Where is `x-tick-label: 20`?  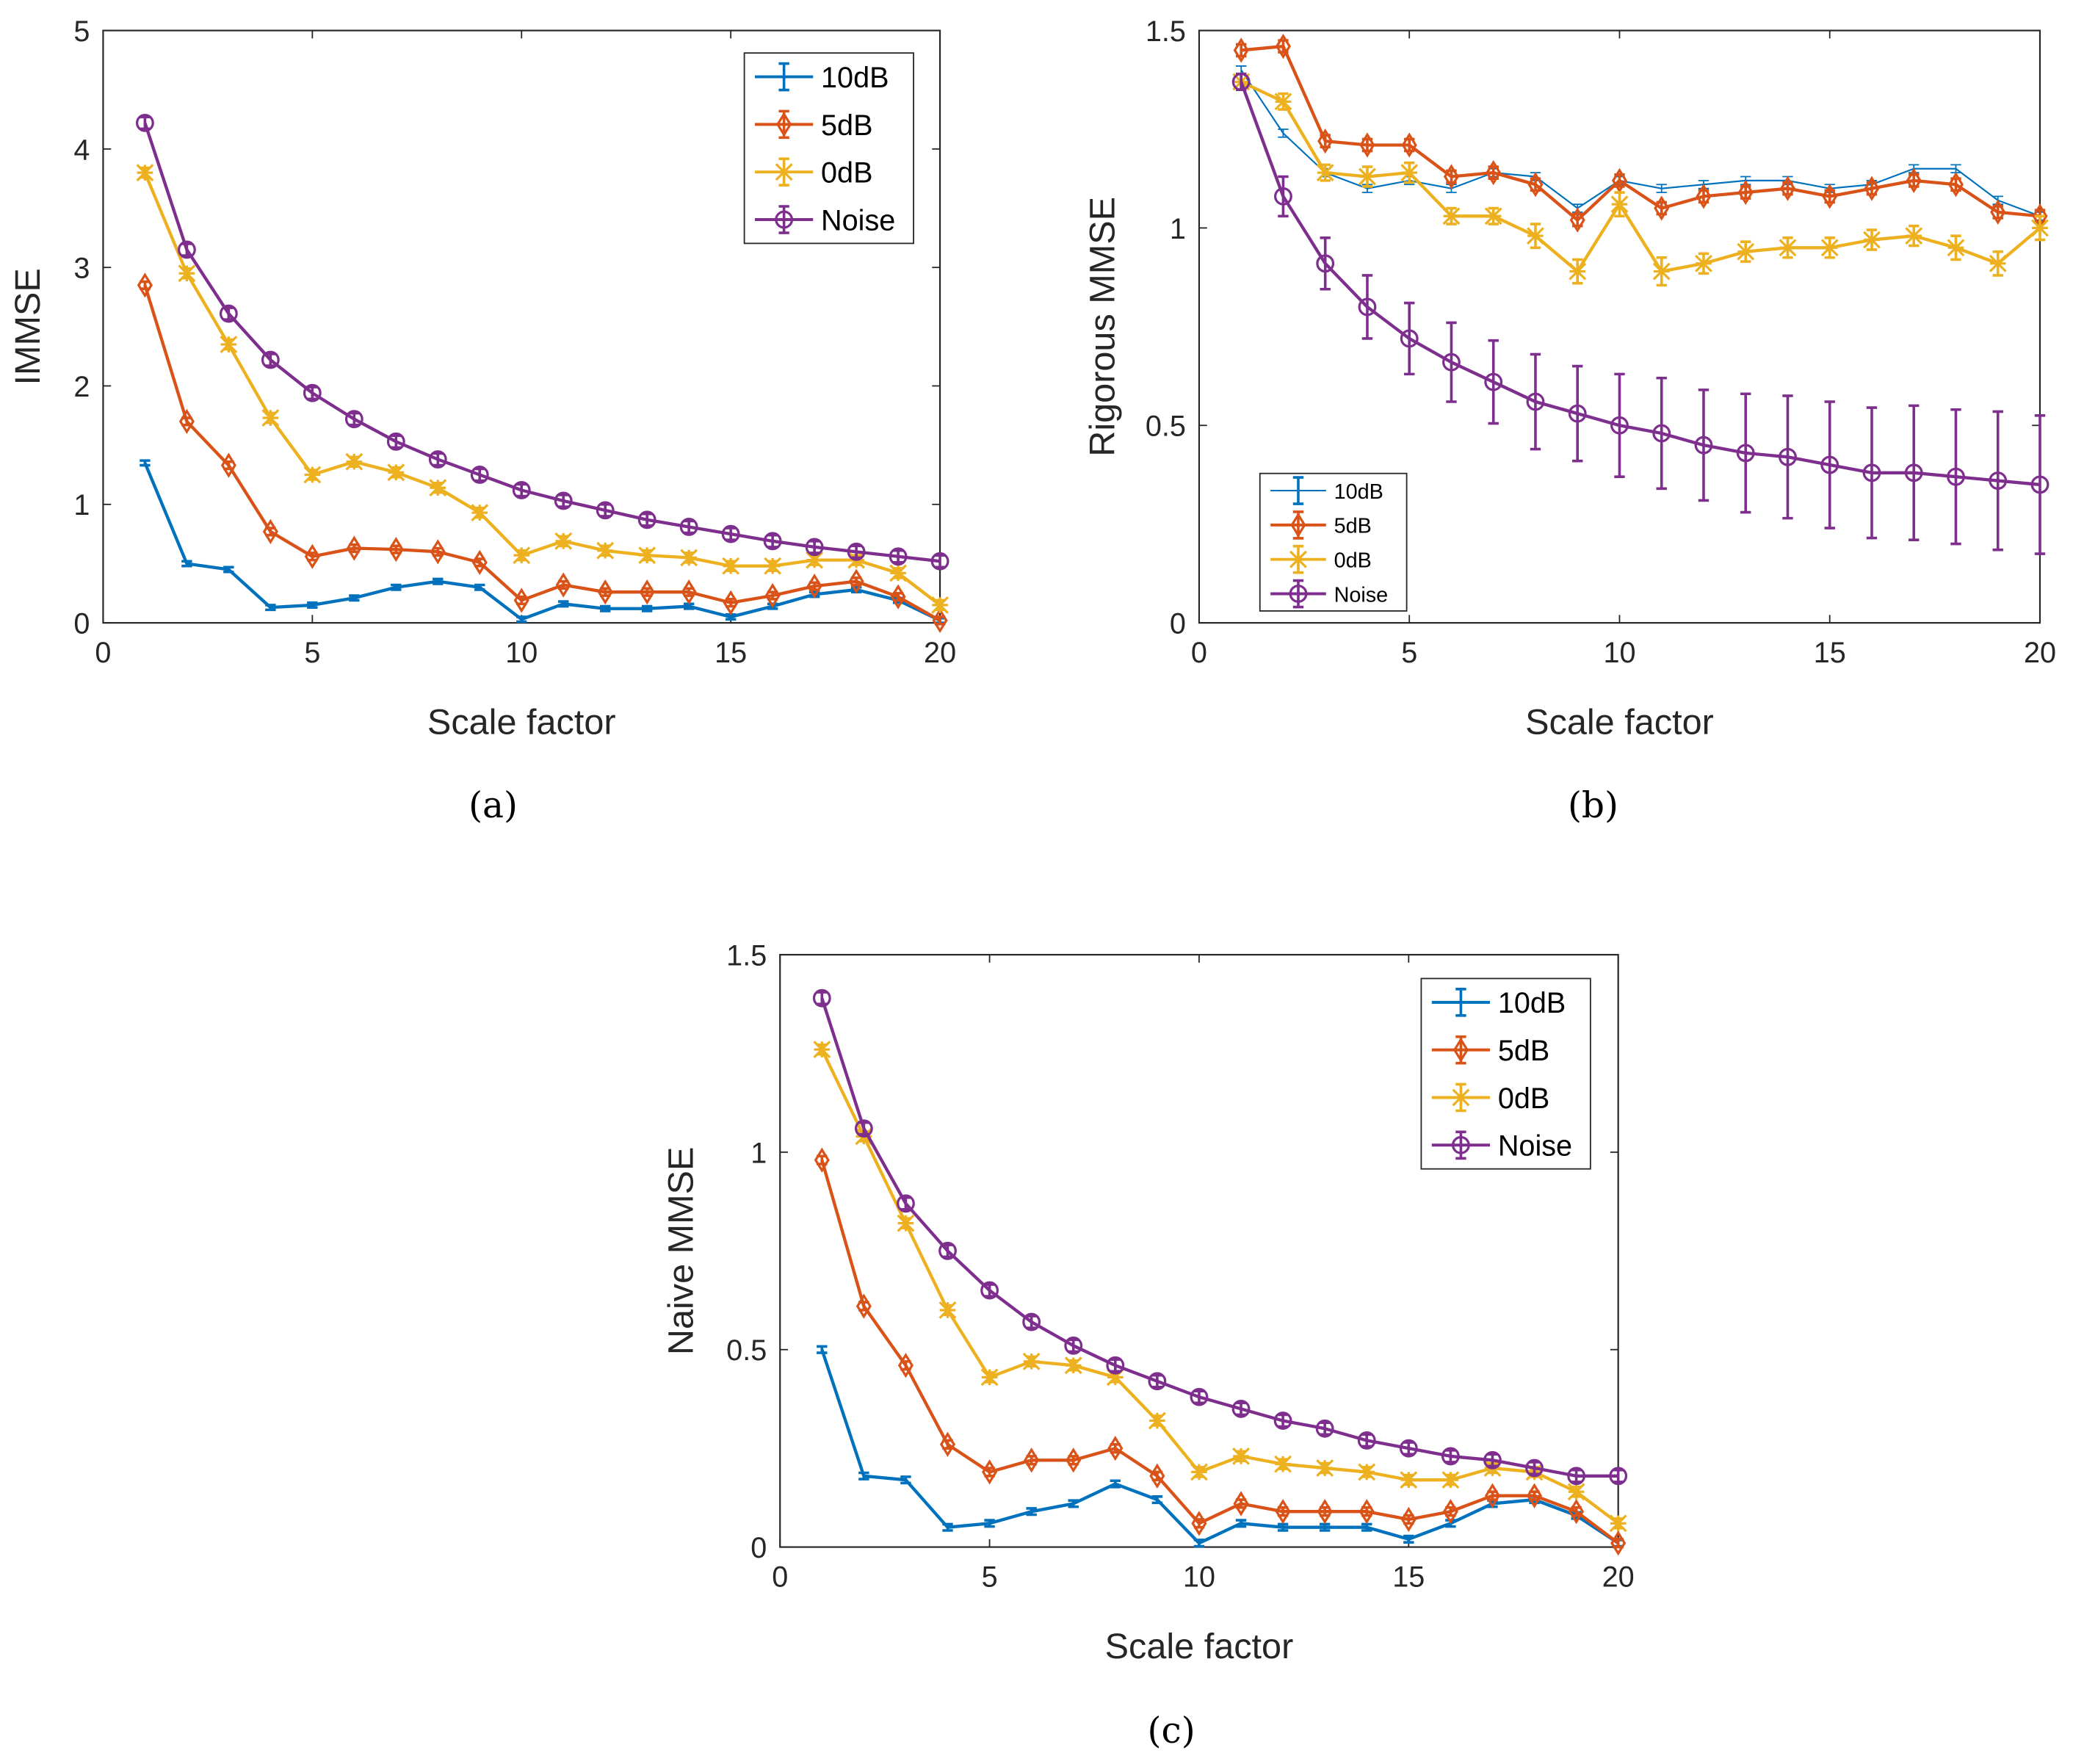
x-tick-label: 20 is located at coordinates (1618, 1577).